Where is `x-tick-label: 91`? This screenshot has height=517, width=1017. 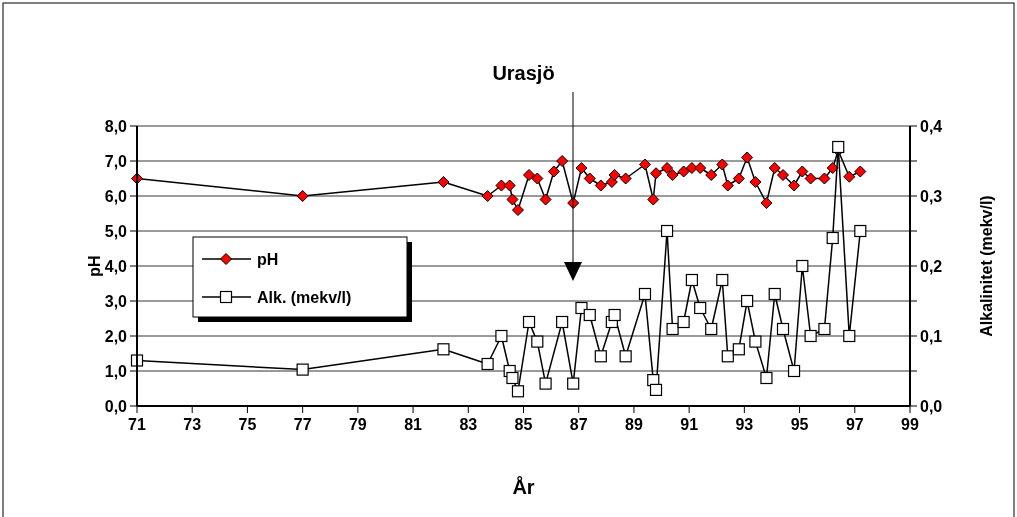 x-tick-label: 91 is located at coordinates (689, 424).